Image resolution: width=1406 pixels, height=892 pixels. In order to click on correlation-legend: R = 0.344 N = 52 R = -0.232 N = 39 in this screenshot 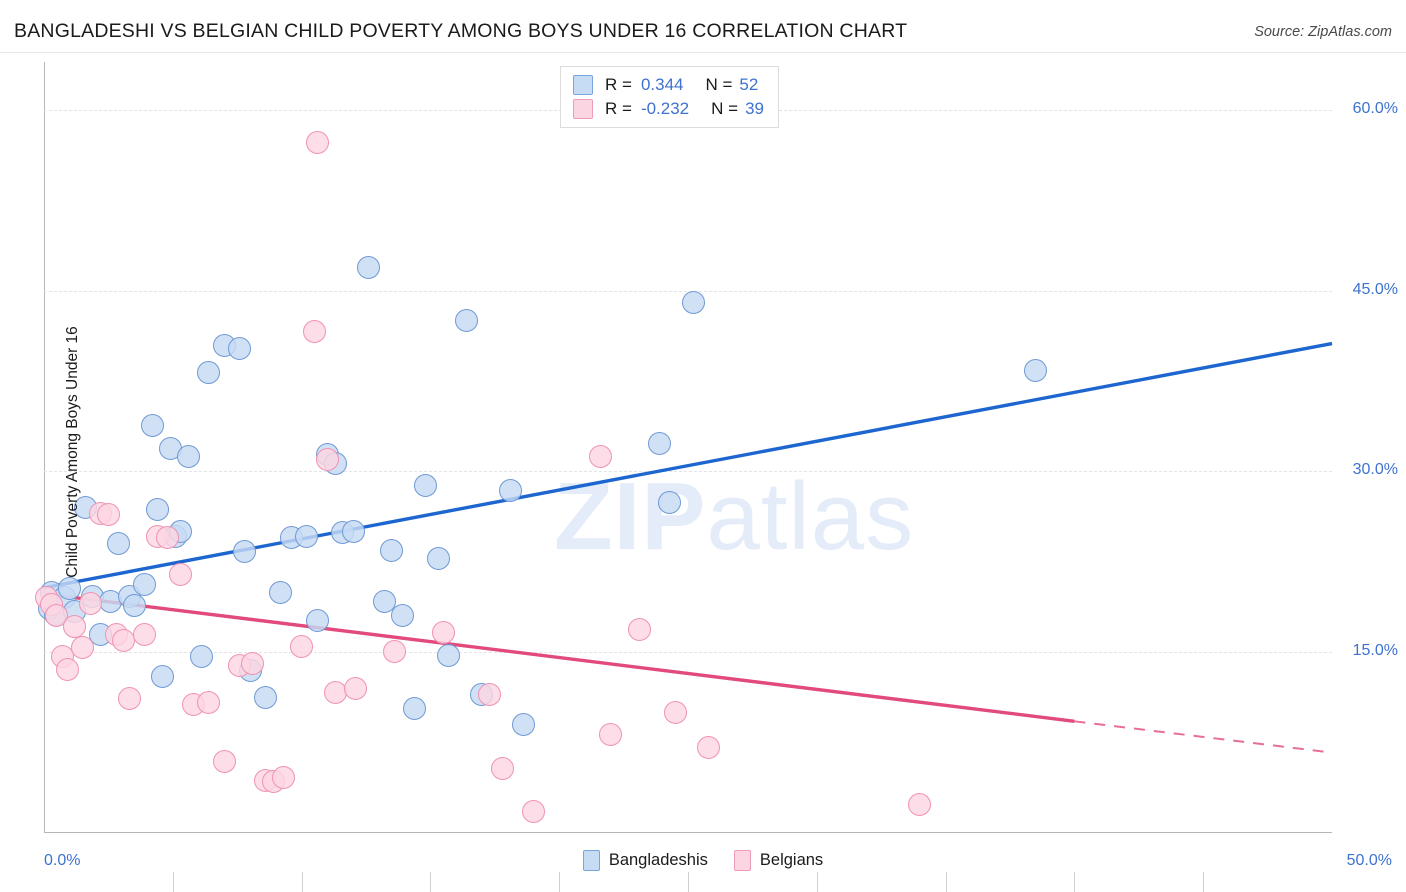, I will do `click(669, 97)`.